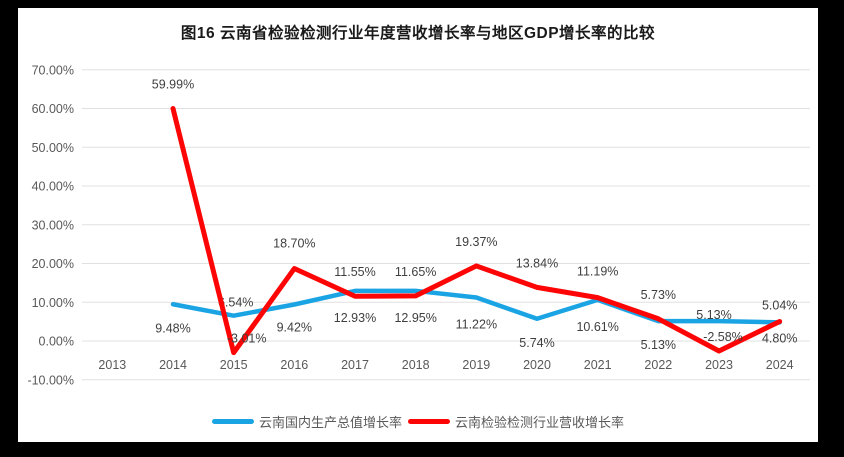 This screenshot has width=844, height=457. I want to click on y-axis-tick: 30.00%, so click(53, 225).